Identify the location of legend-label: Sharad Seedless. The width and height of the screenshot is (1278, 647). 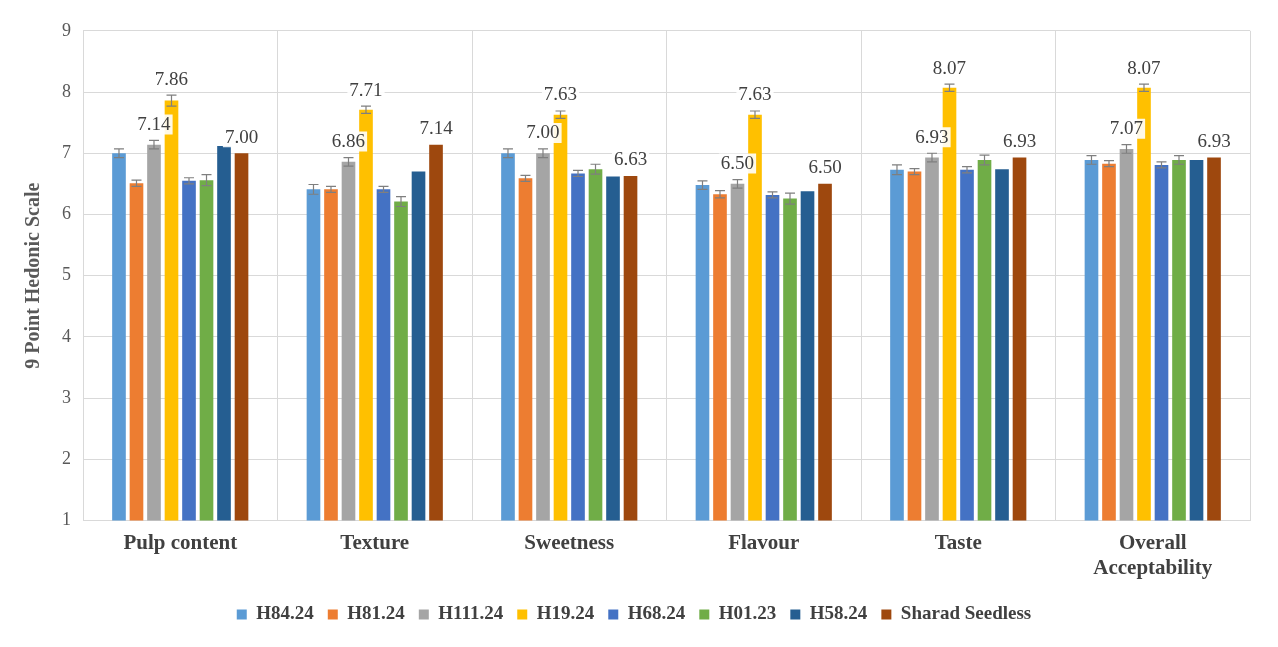
(966, 613).